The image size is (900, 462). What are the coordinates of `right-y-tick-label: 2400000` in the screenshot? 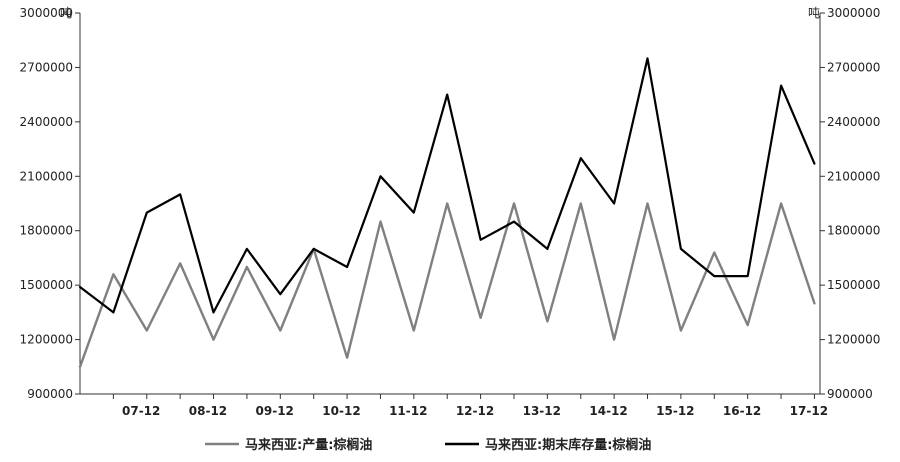 It's located at (853, 122).